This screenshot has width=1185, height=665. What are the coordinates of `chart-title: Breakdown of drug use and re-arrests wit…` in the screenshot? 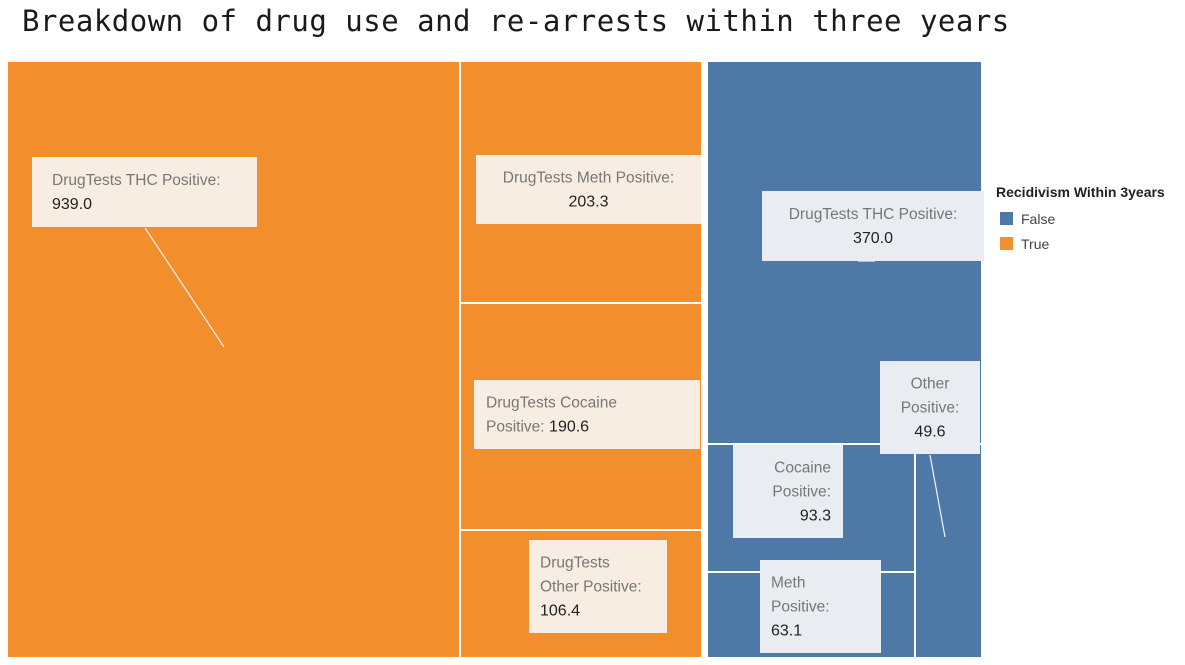 It's located at (516, 21).